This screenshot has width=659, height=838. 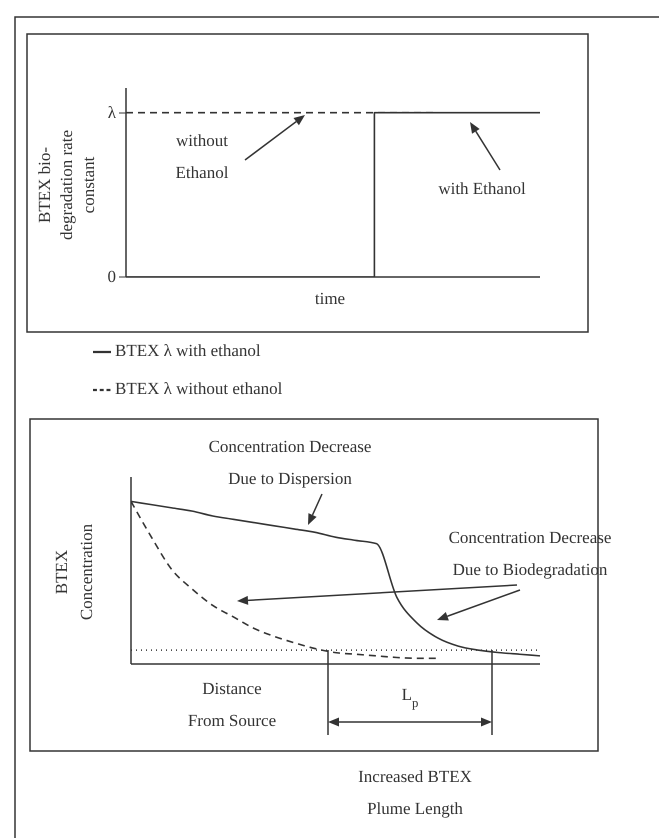 I want to click on annotation: without Ethanol, so click(x=202, y=156).